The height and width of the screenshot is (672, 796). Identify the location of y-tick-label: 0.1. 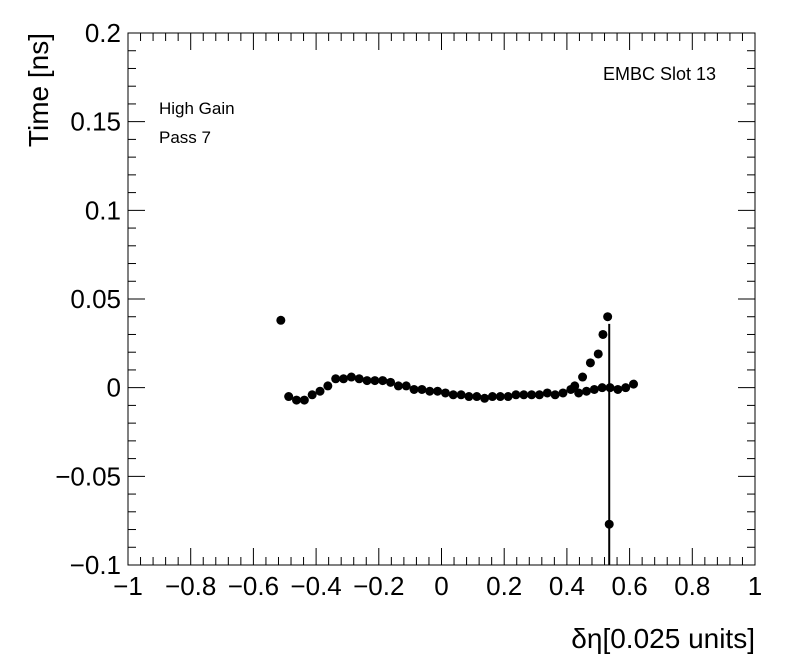
(103, 210).